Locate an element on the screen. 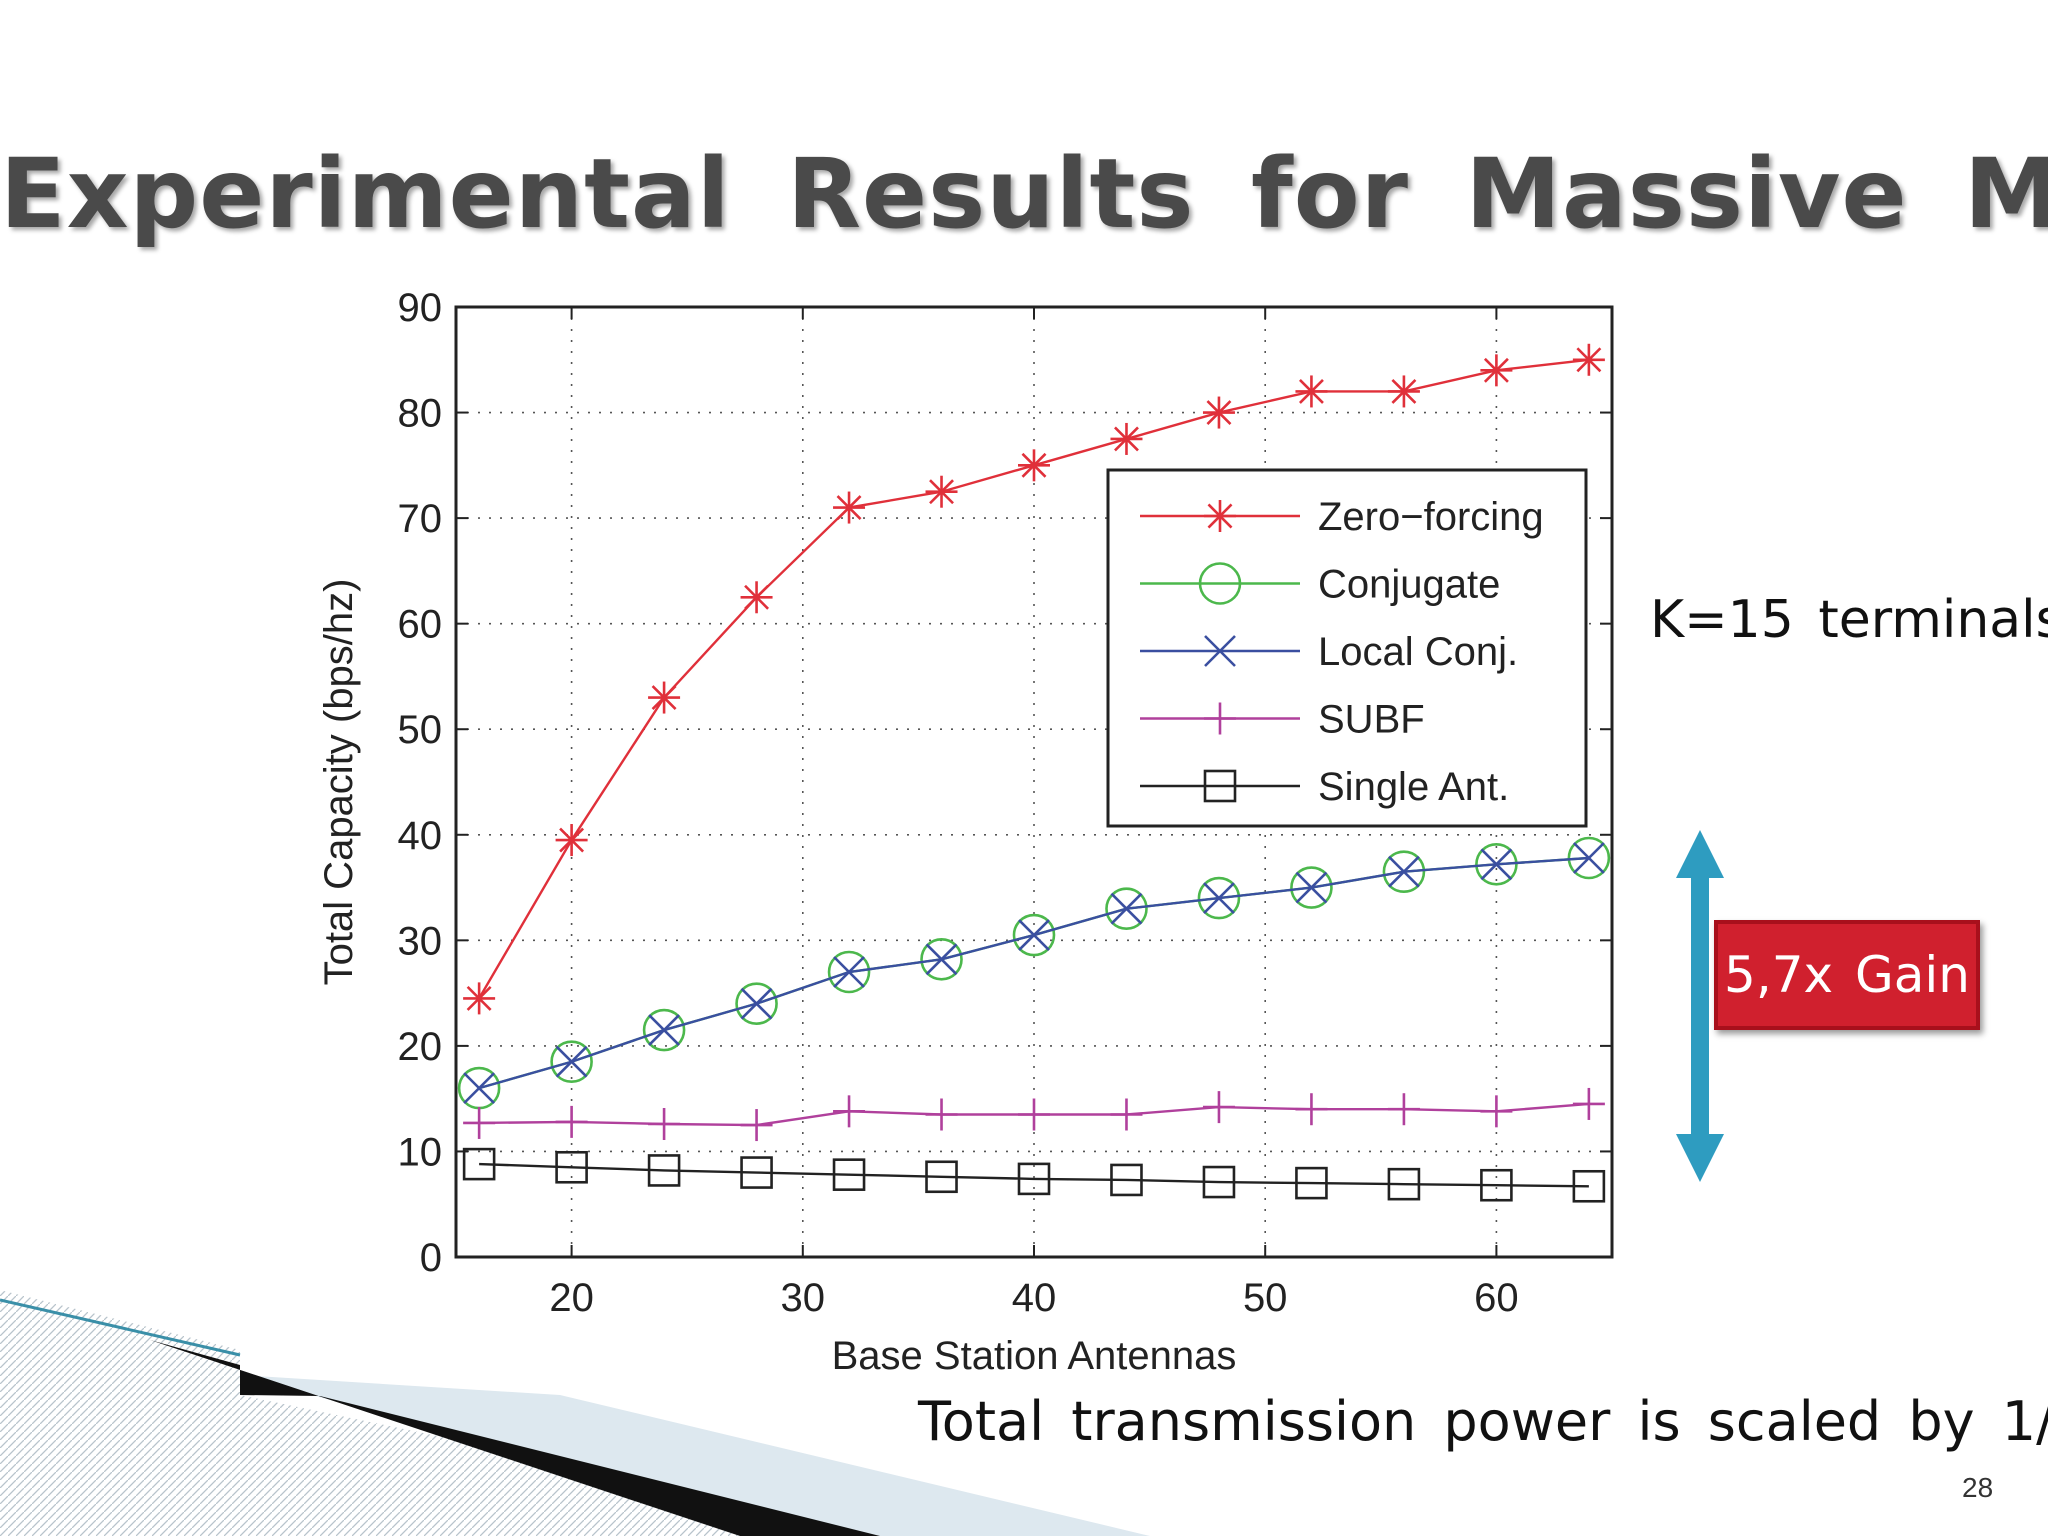  y-tick-label: 20 is located at coordinates (420, 1047).